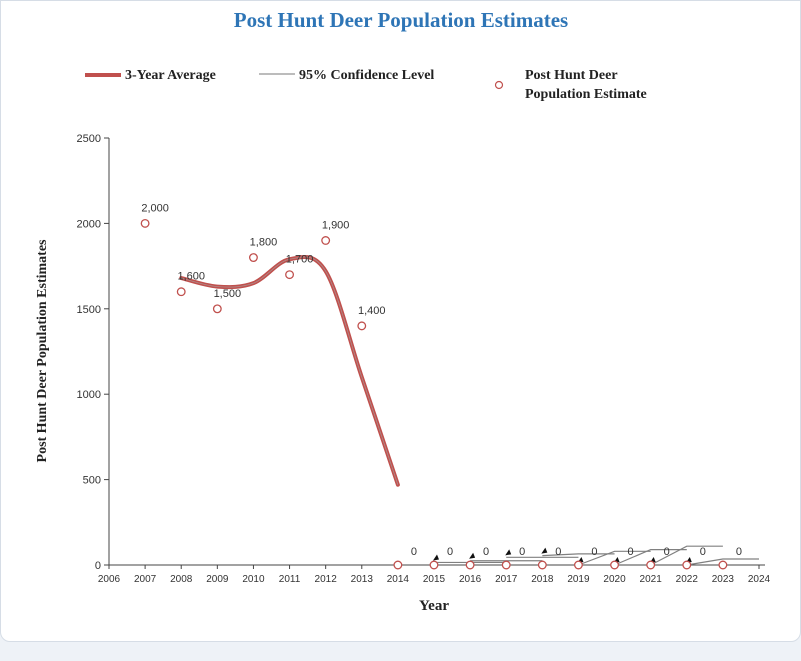 Image resolution: width=801 pixels, height=661 pixels. Describe the element at coordinates (89, 139) in the screenshot. I see `y-tick-label: 2500` at that location.